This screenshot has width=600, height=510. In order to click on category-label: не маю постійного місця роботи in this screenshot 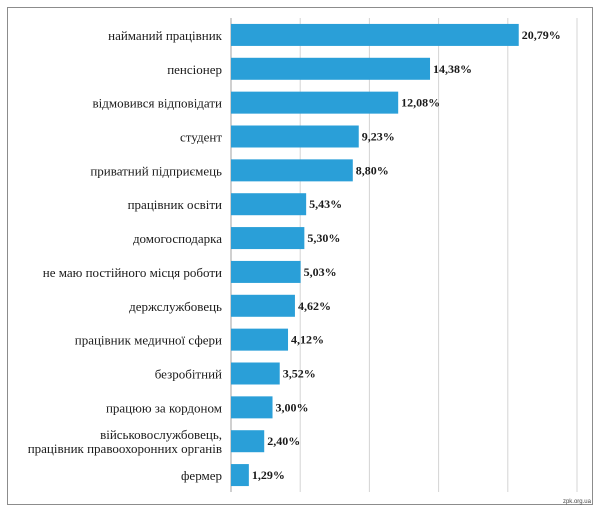, I will do `click(132, 272)`.